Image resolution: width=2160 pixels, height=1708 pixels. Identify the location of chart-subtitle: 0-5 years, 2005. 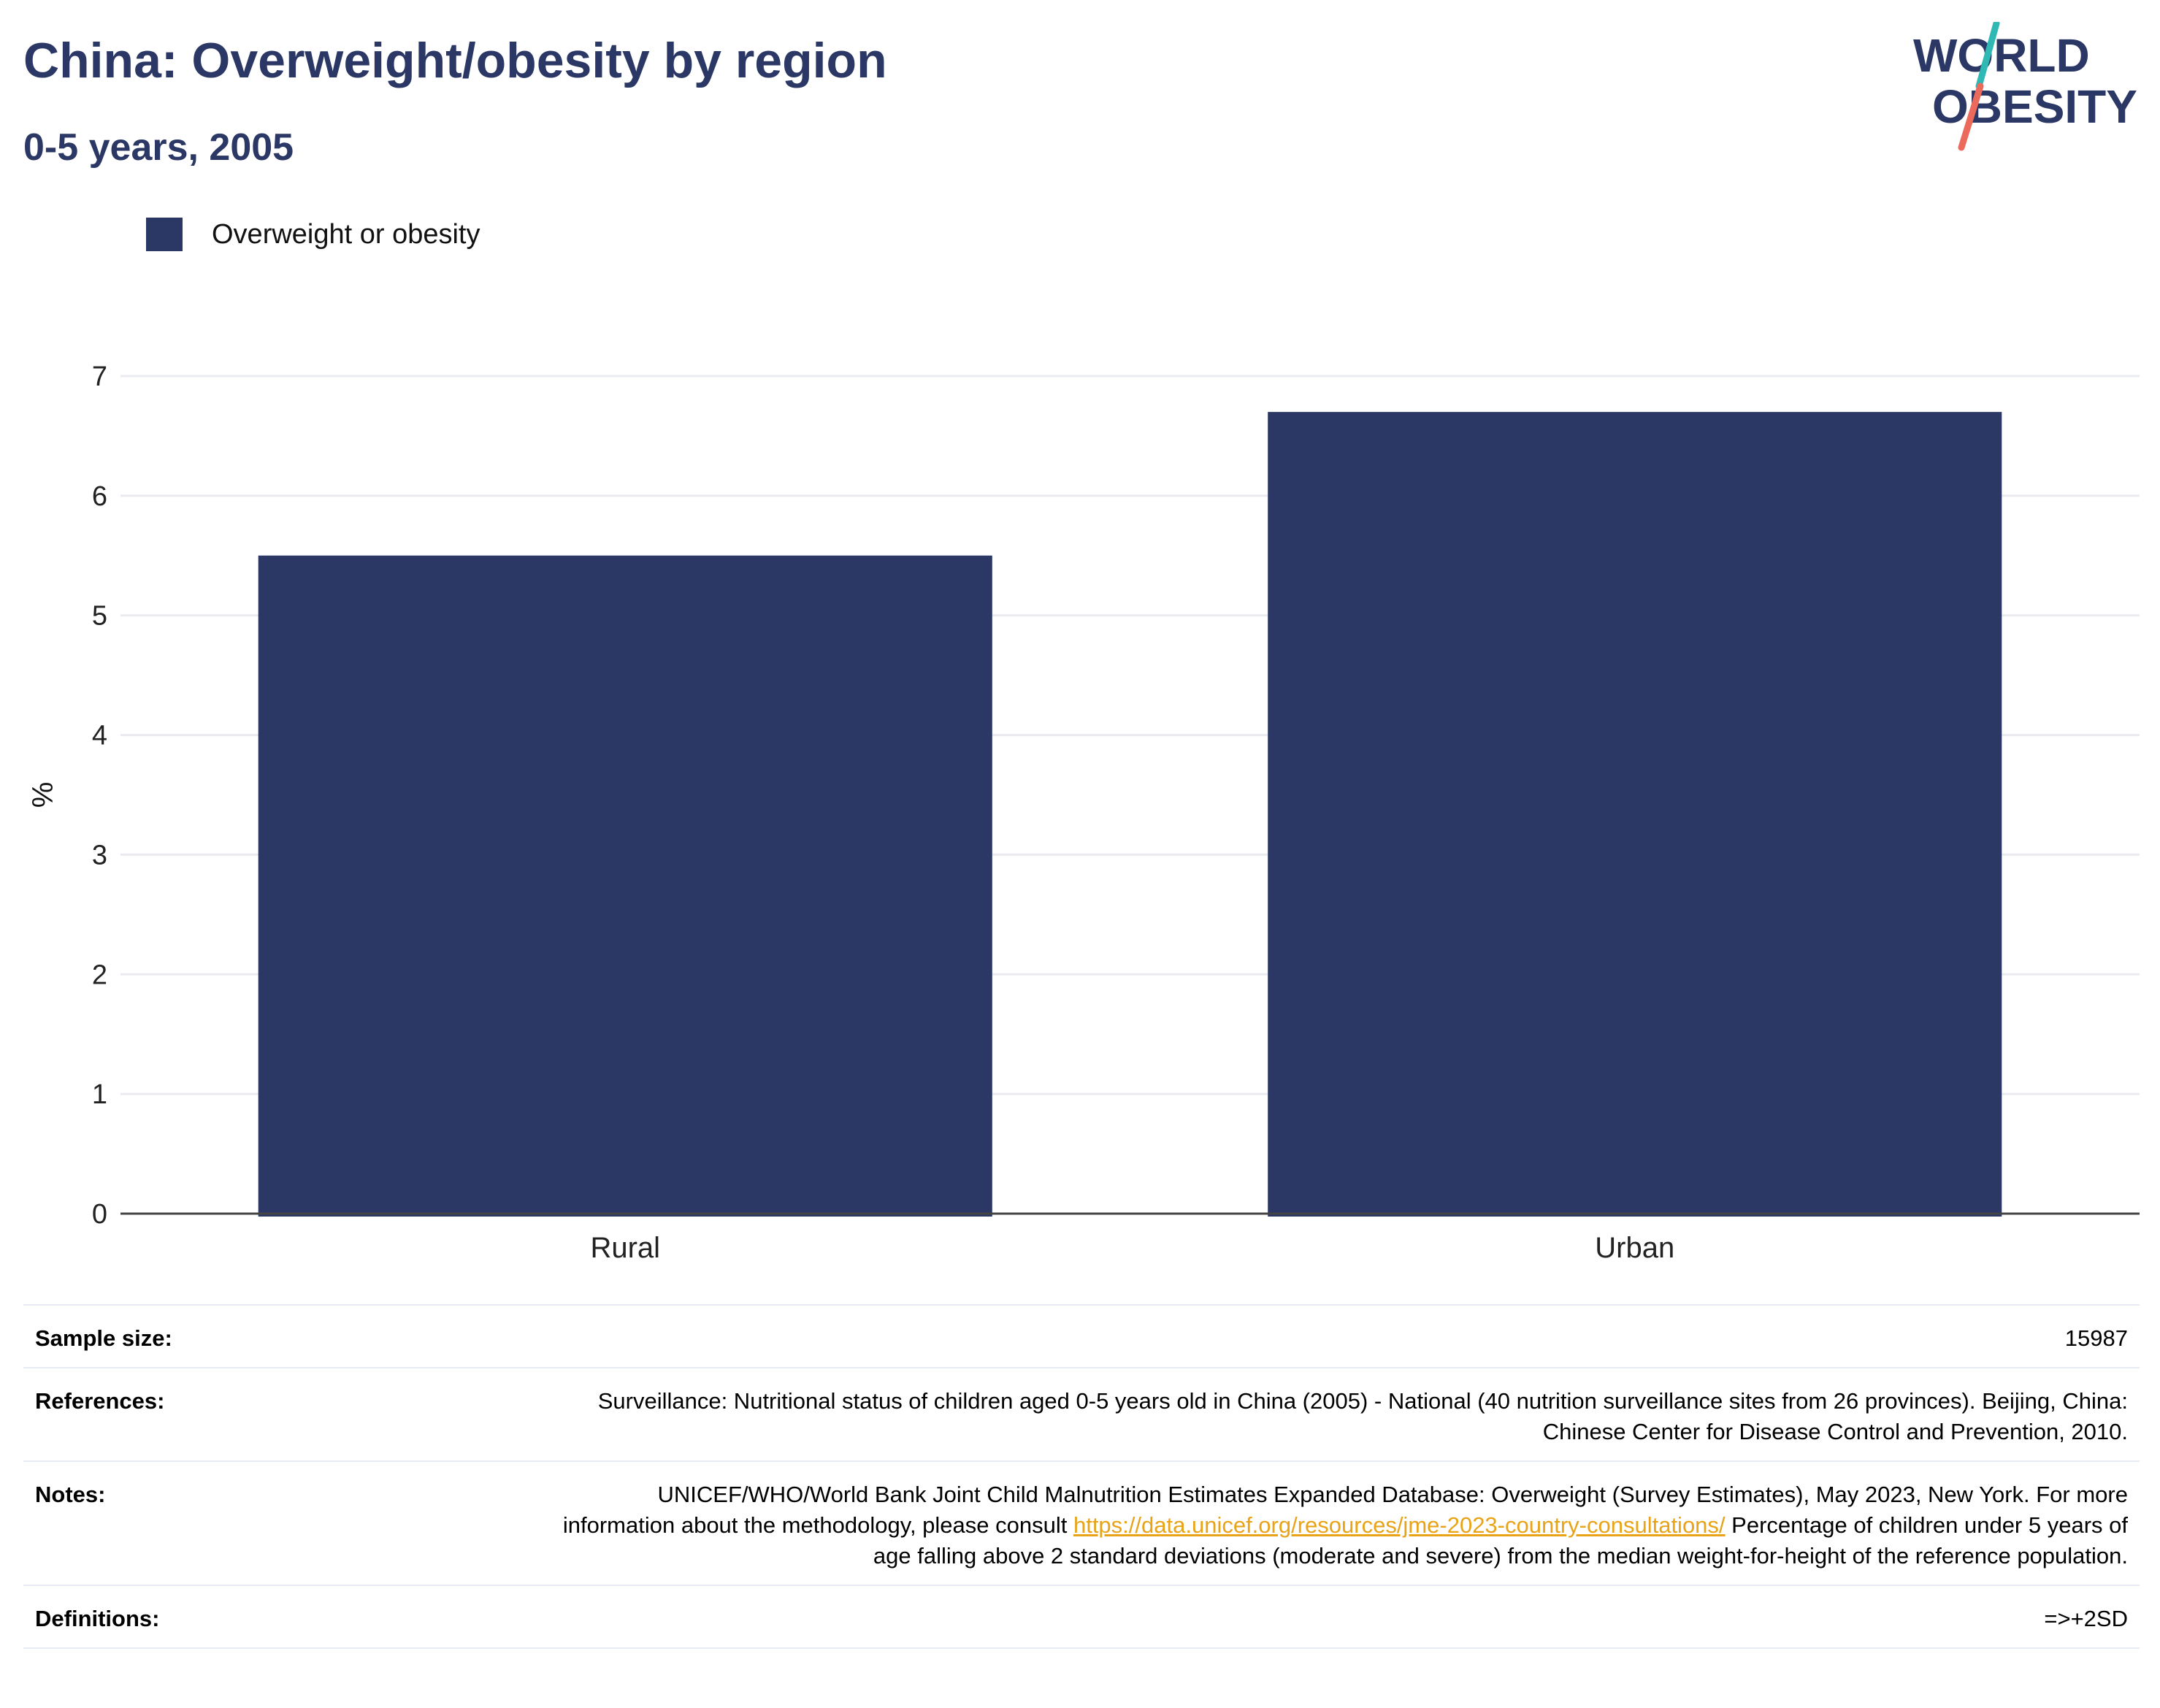
(158, 147).